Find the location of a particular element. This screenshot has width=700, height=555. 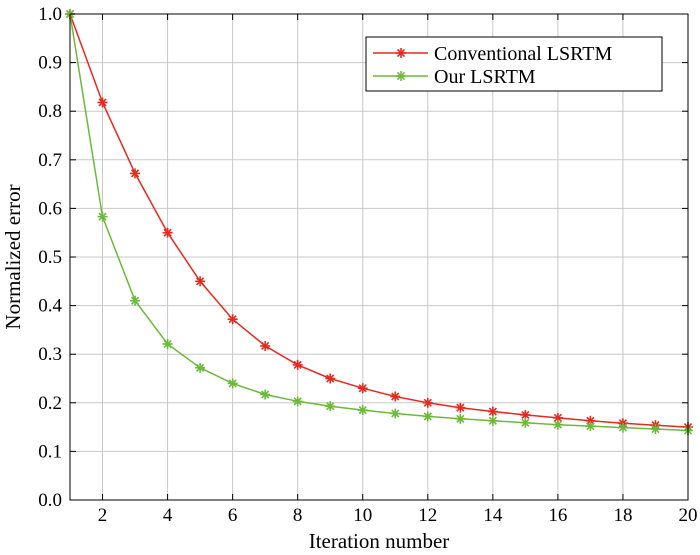

y-tick-label: 1.0 is located at coordinates (50, 14).